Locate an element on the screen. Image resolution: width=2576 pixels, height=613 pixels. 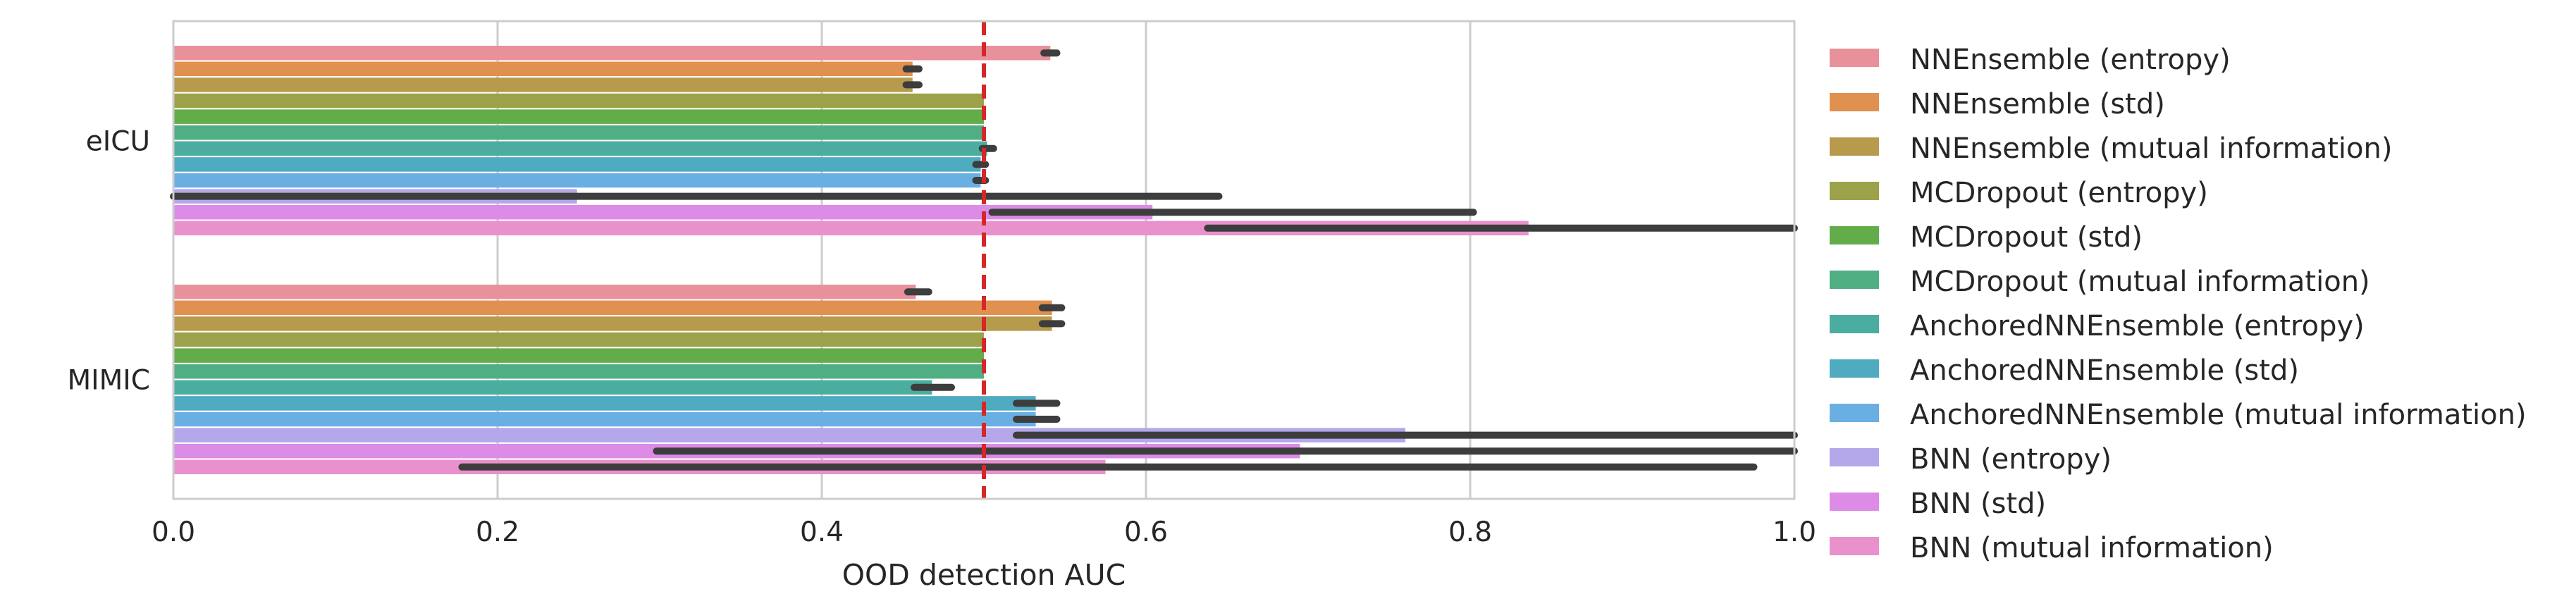
legend-entry-label: MCDropout (entropy) is located at coordinates (2059, 193).